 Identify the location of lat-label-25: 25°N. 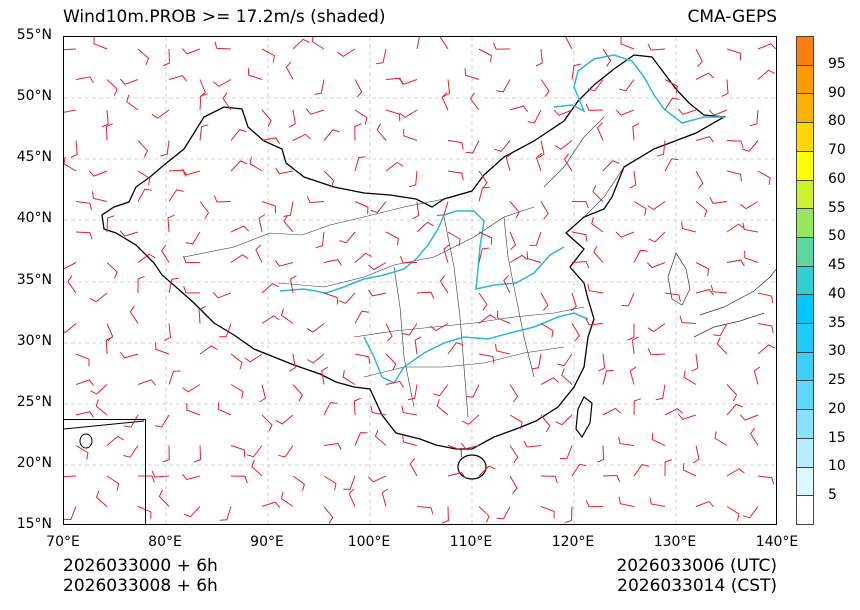
(34, 402).